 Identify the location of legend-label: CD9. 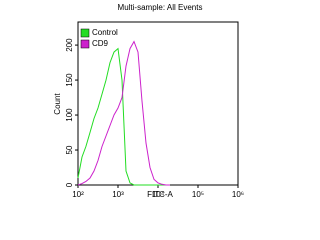
(100, 43).